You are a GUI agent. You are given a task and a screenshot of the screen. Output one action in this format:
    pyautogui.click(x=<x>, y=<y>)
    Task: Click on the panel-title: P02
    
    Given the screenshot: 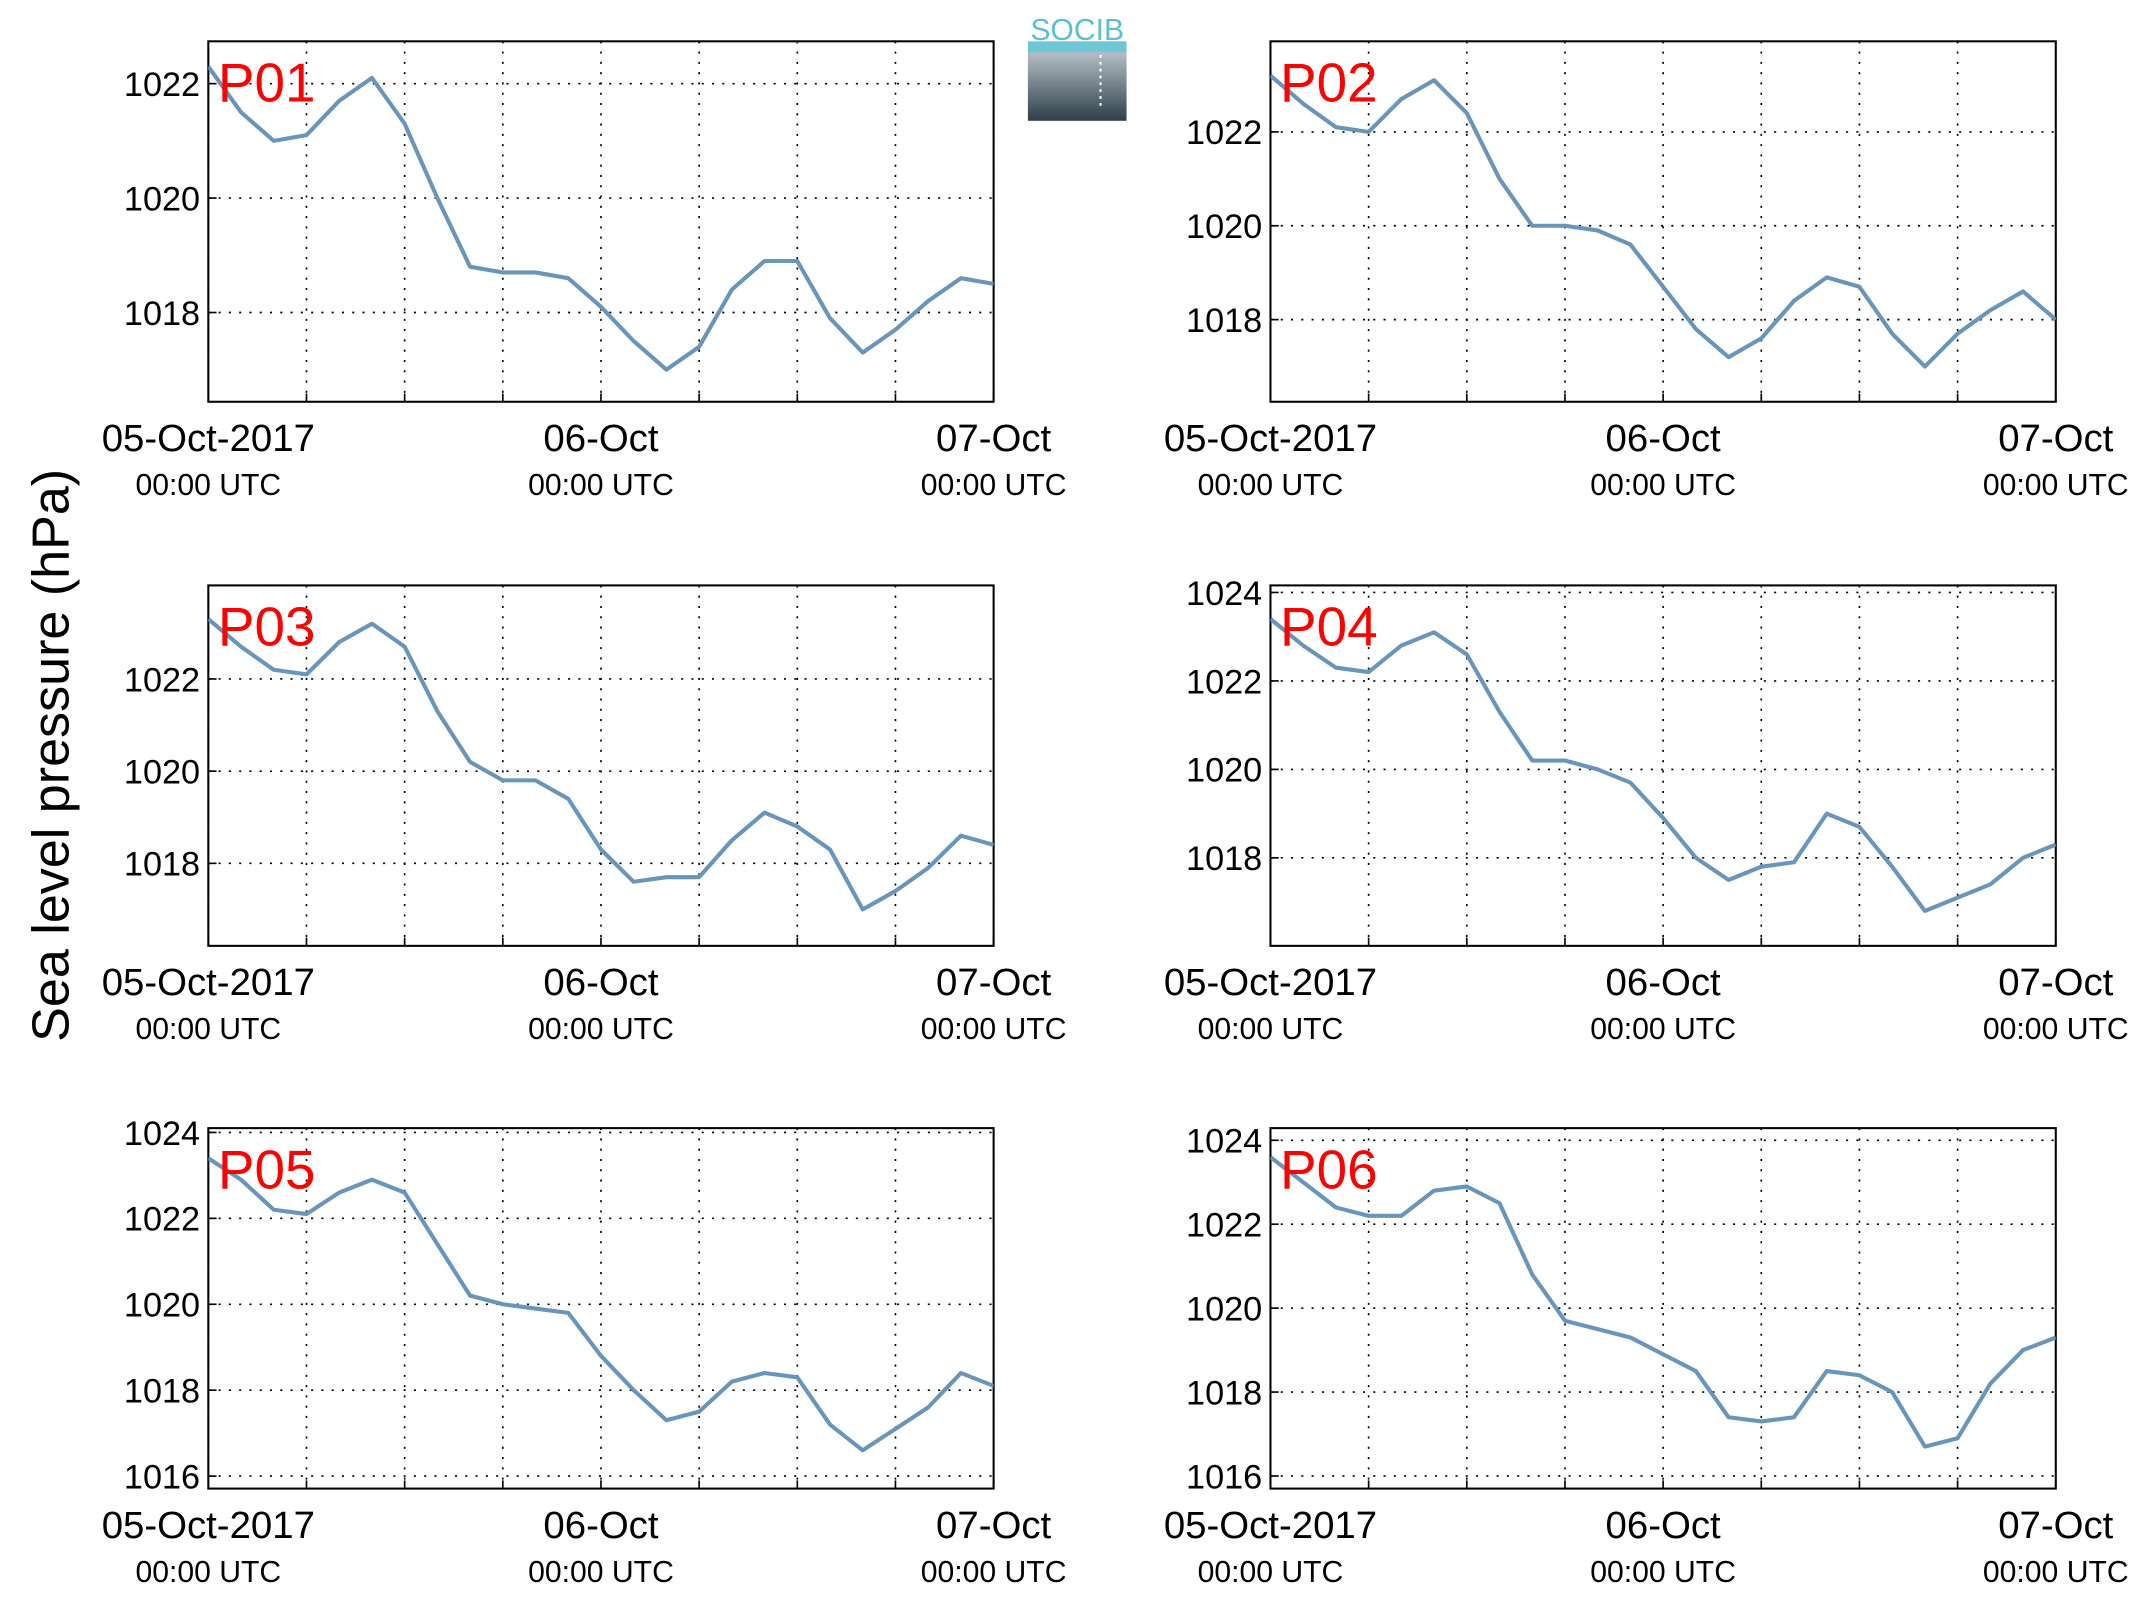 What is the action you would take?
    pyautogui.click(x=1329, y=83)
    